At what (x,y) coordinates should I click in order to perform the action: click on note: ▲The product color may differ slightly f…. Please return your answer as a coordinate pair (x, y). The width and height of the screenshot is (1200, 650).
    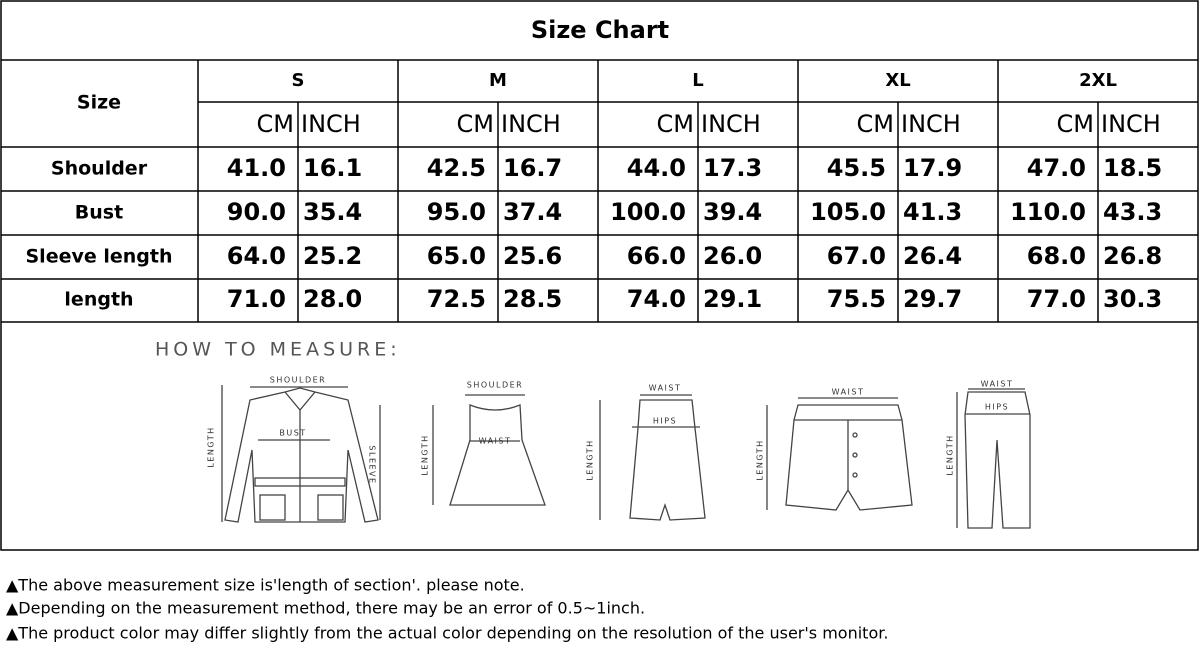
    Looking at the image, I should click on (447, 633).